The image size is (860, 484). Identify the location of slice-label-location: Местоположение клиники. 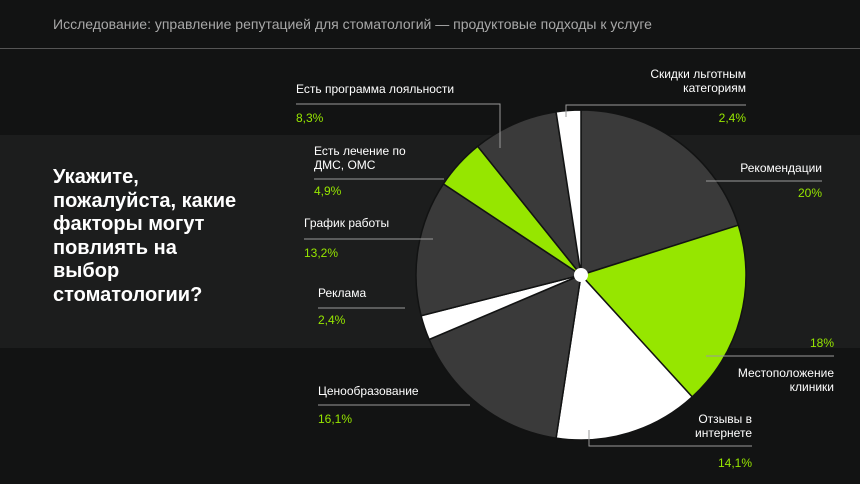
(785, 380).